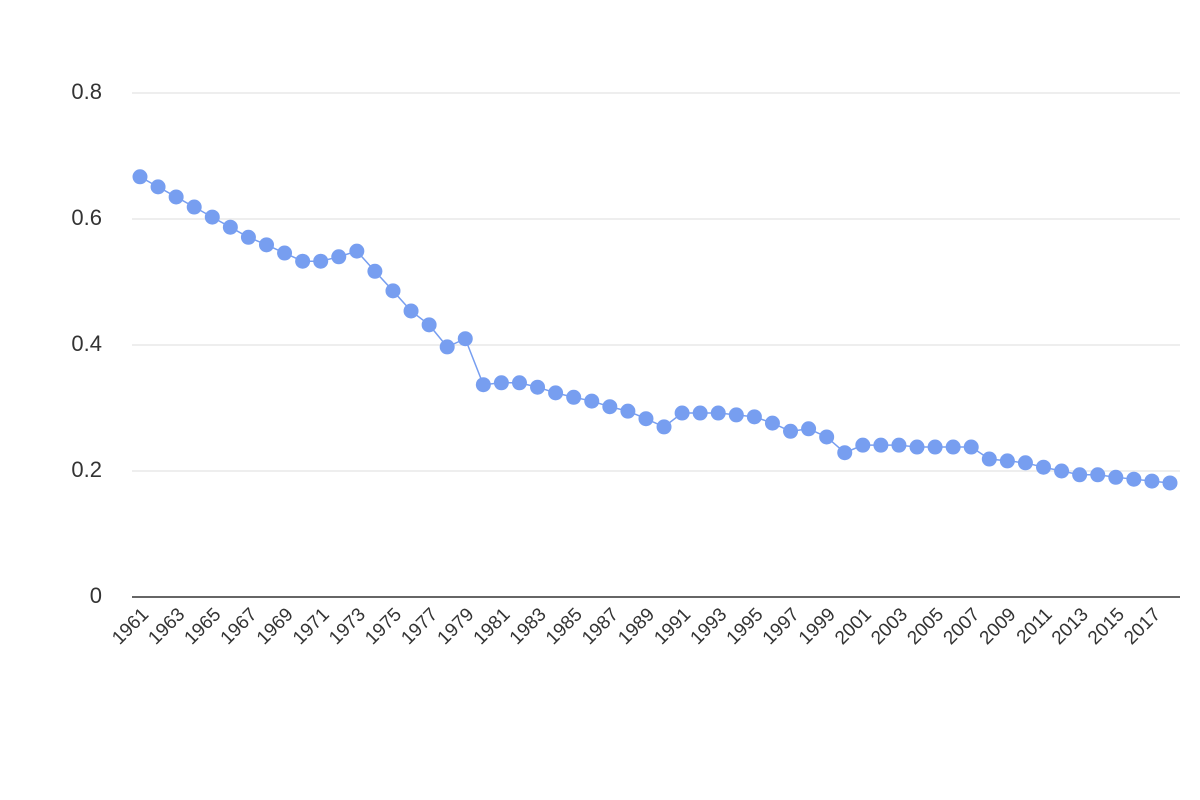  I want to click on x-tick-label: 1993, so click(709, 626).